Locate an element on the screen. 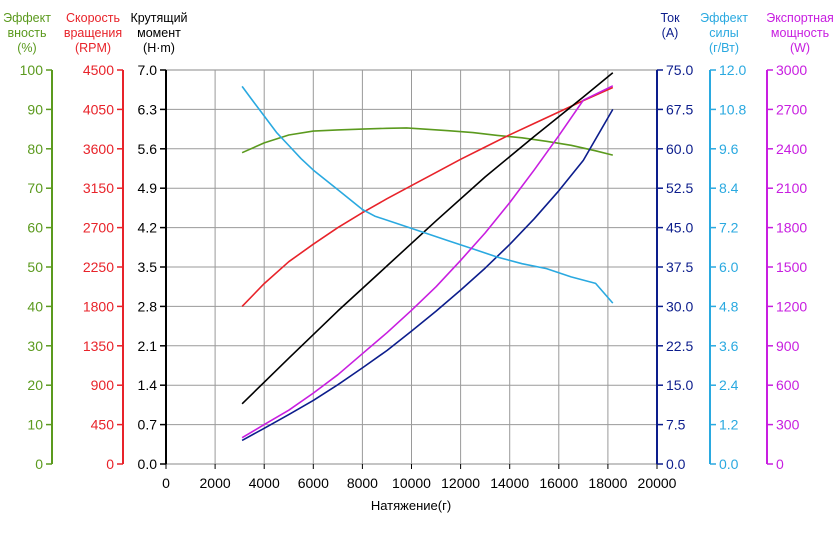 The image size is (840, 560). x-tick-label: 4000 is located at coordinates (264, 483).